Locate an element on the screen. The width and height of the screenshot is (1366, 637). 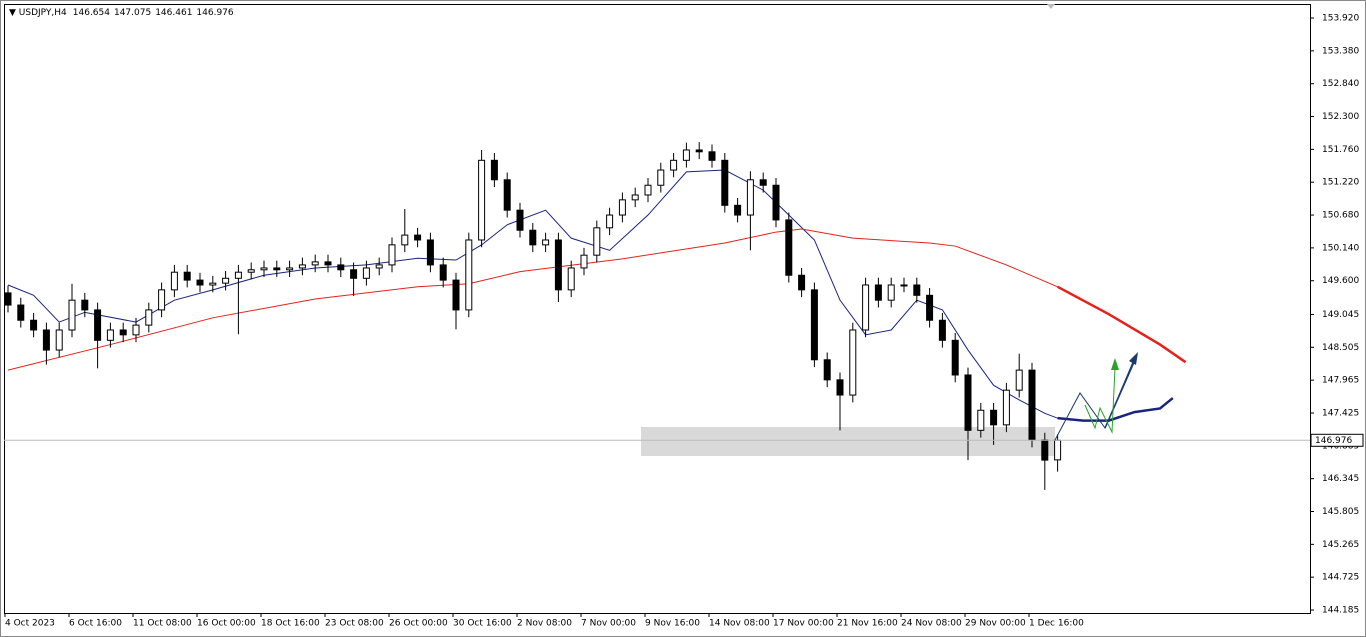
x-tick-label: 1 Dec 16:00 is located at coordinates (1056, 624).